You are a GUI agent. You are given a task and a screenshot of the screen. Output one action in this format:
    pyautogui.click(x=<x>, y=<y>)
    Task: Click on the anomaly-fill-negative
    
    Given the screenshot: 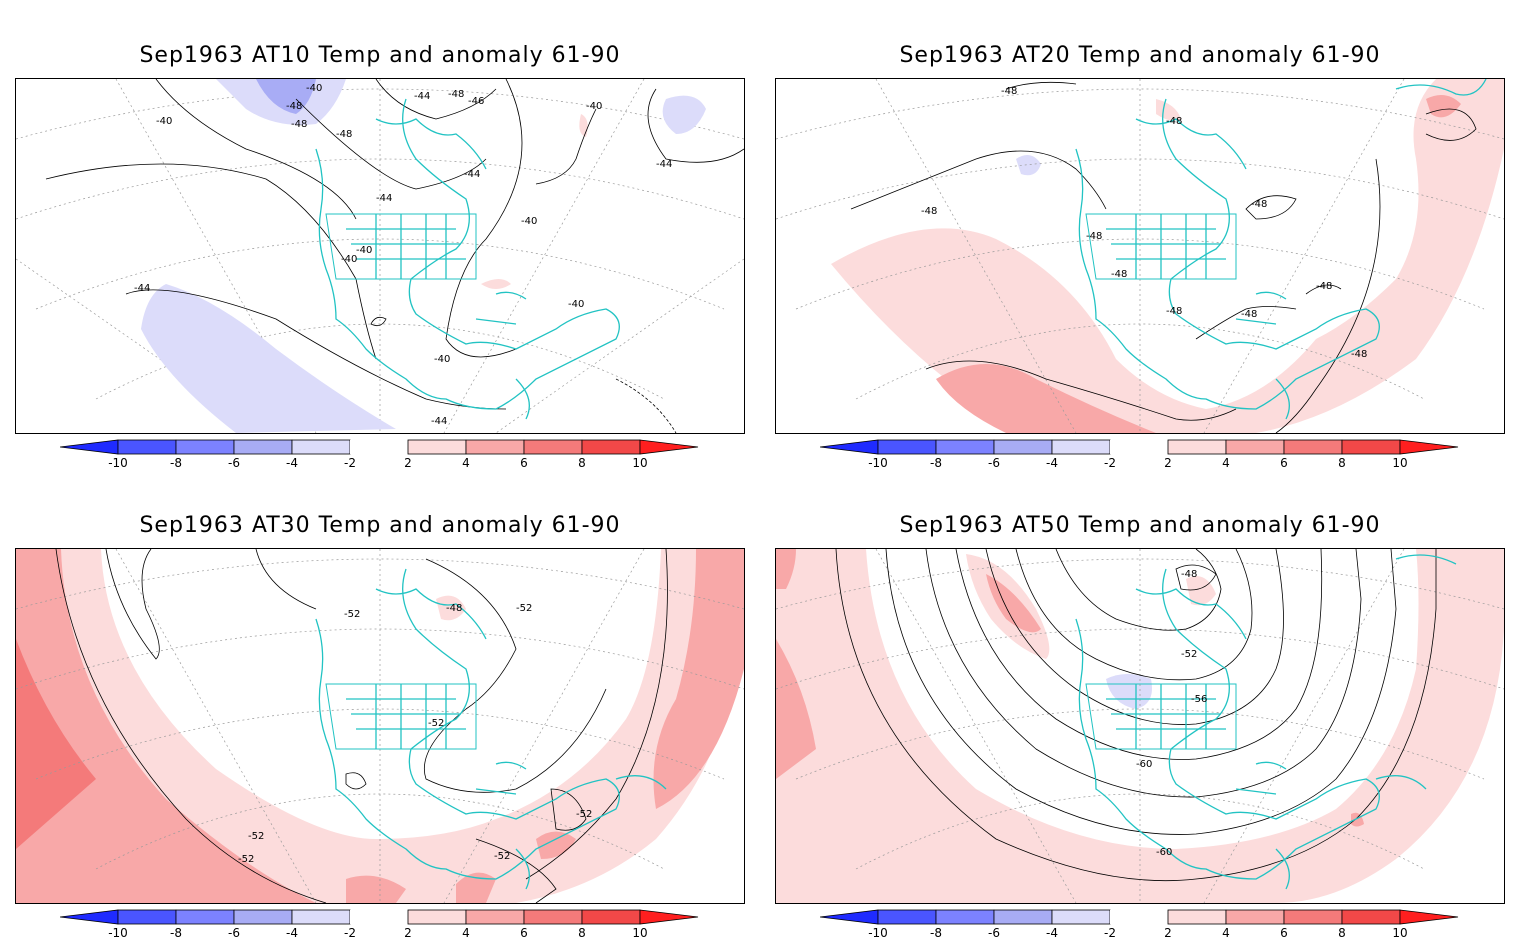 What is the action you would take?
    pyautogui.click(x=1129, y=691)
    